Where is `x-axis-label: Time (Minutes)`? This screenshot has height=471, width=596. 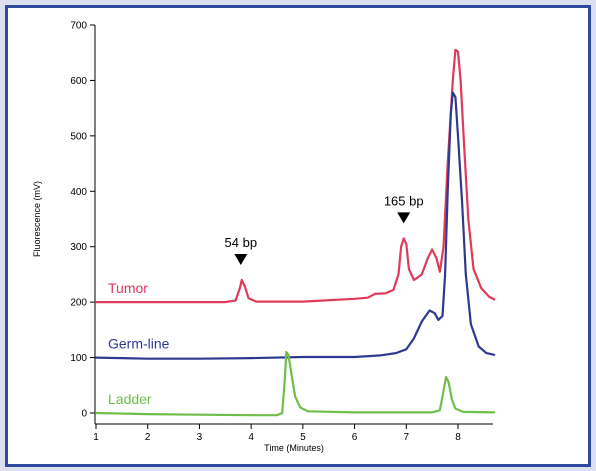 x-axis-label: Time (Minutes) is located at coordinates (294, 448).